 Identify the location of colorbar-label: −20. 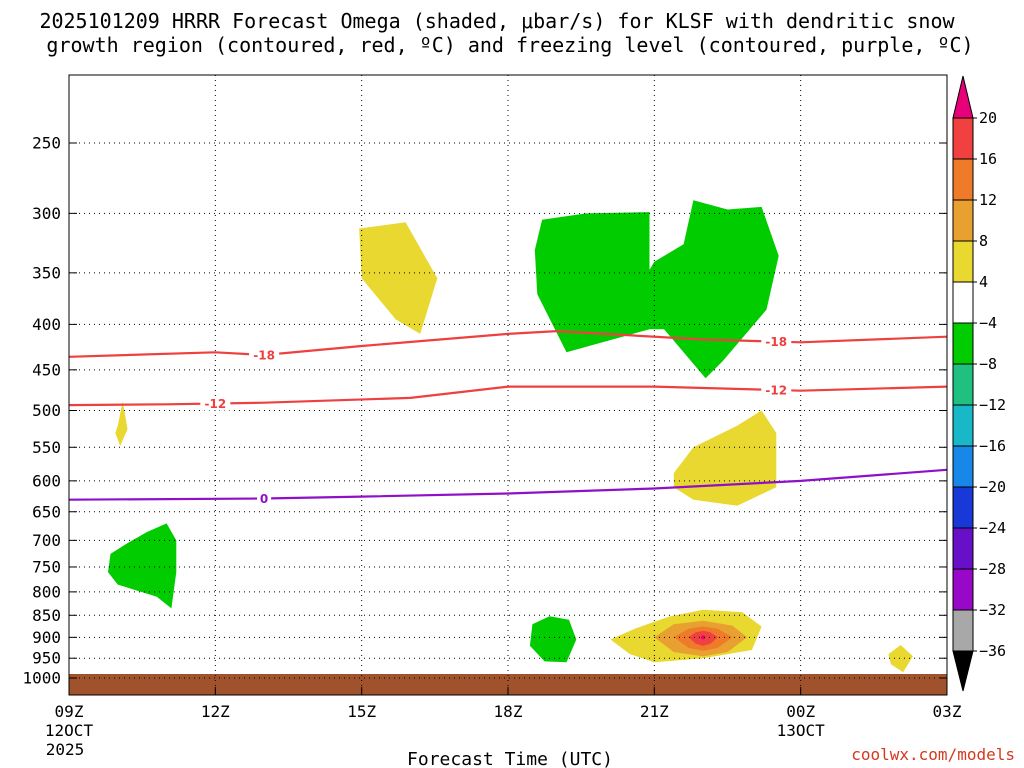
(992, 487).